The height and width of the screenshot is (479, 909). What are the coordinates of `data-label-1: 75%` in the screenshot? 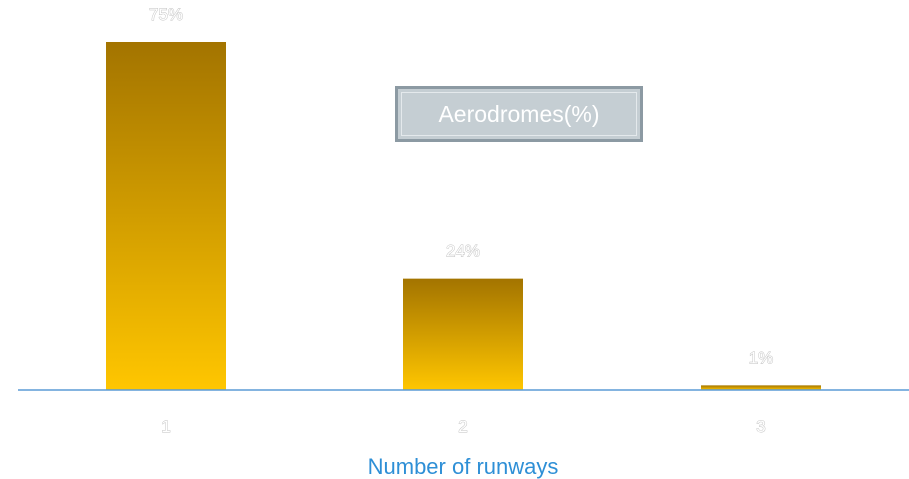 It's located at (166, 14).